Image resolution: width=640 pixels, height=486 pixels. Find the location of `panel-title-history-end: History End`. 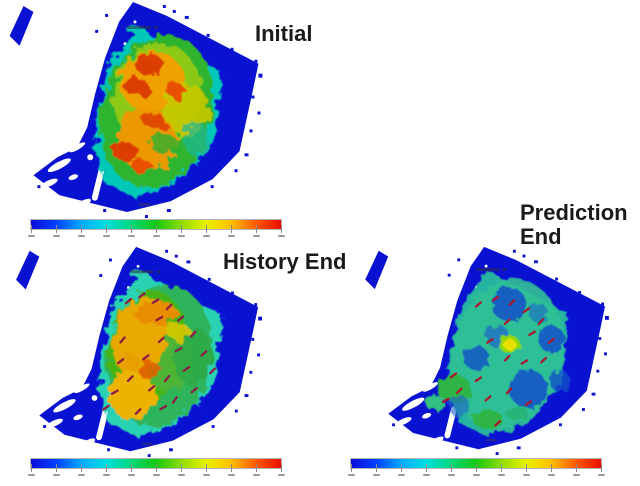

panel-title-history-end: History End is located at coordinates (284, 262).